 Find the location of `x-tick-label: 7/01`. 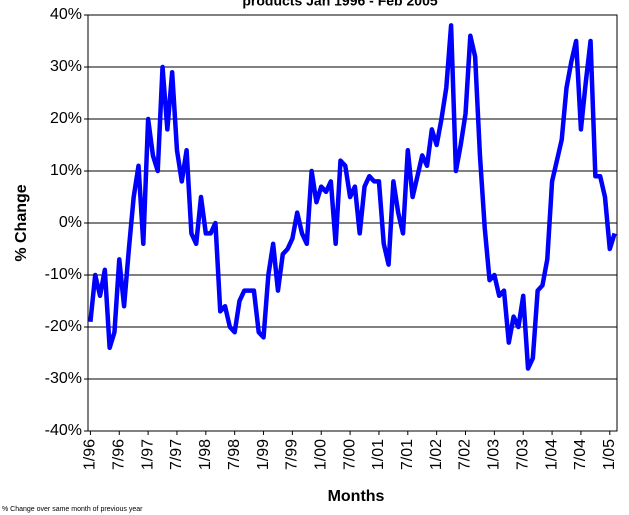

x-tick-label: 7/01 is located at coordinates (407, 454).